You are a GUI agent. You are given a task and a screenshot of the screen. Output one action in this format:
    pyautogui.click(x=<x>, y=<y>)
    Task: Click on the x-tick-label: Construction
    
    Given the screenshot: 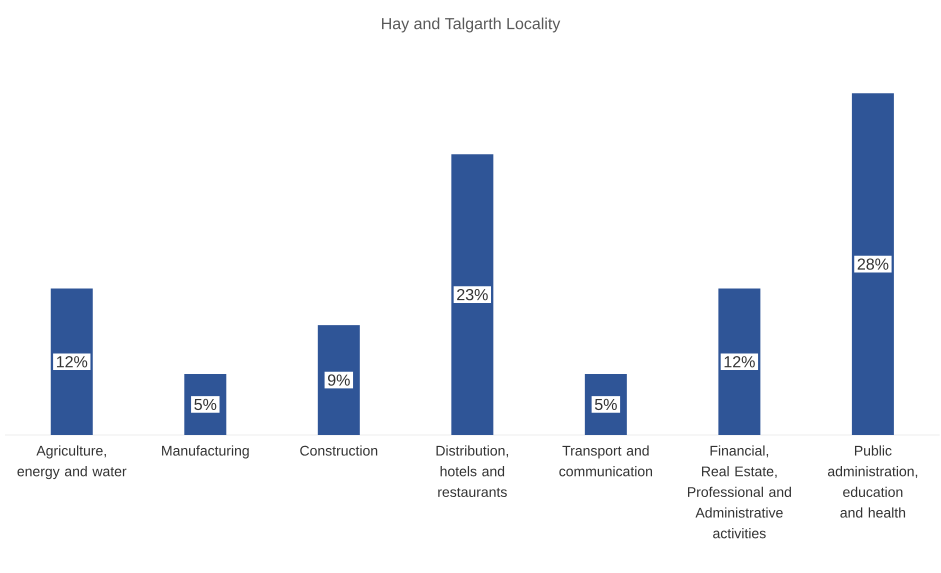 What is the action you would take?
    pyautogui.click(x=339, y=450)
    